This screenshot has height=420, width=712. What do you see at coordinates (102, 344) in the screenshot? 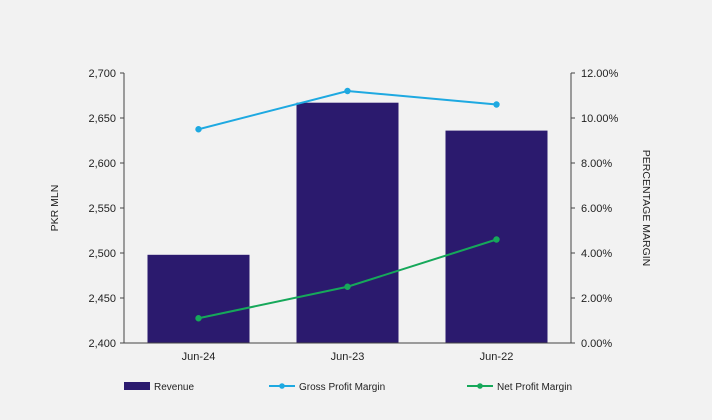
I see `left-tick-label: 2,400` at bounding box center [102, 344].